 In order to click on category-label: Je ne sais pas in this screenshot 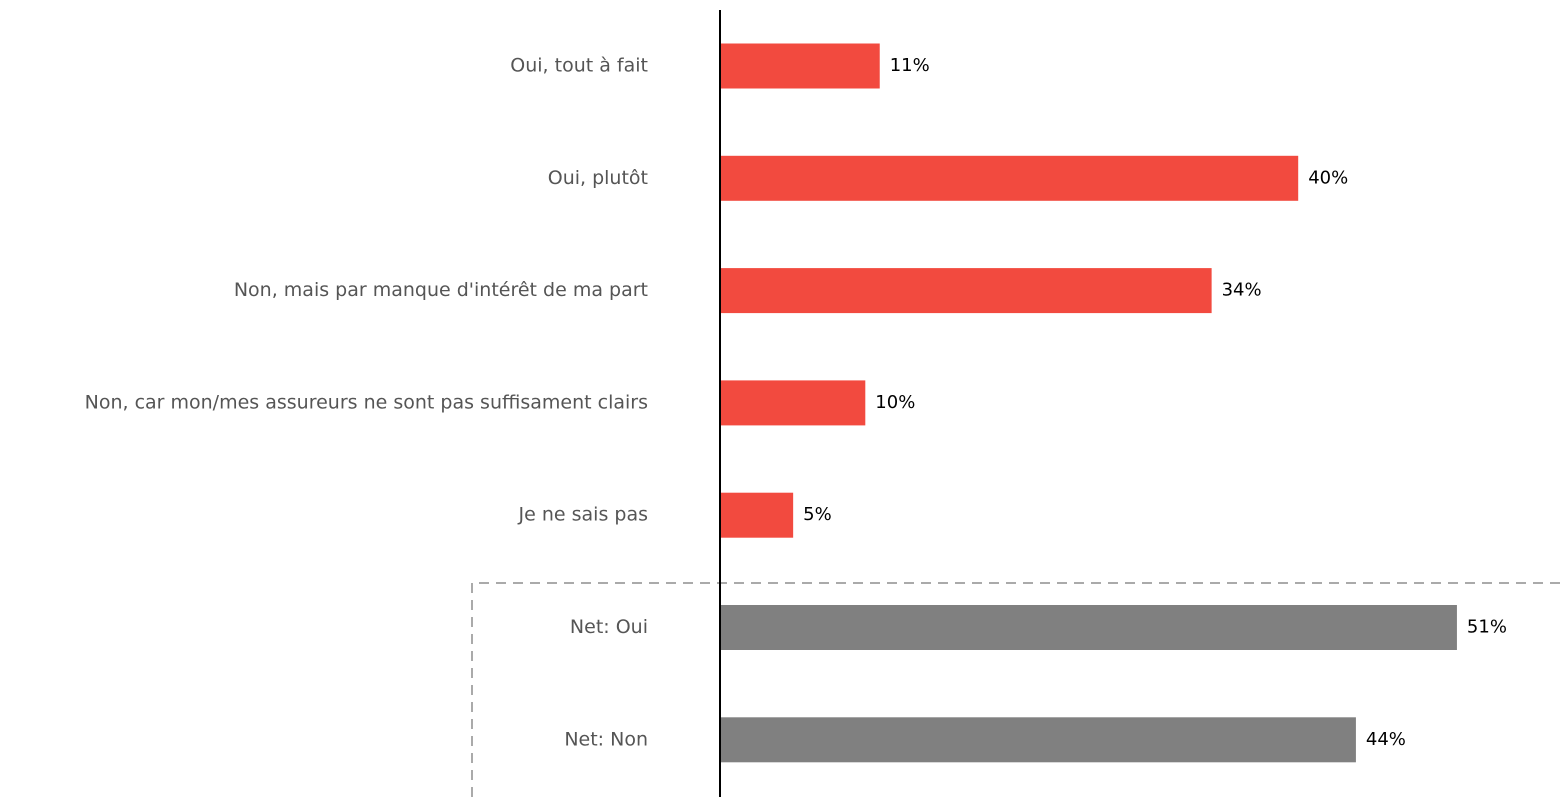, I will do `click(583, 515)`.